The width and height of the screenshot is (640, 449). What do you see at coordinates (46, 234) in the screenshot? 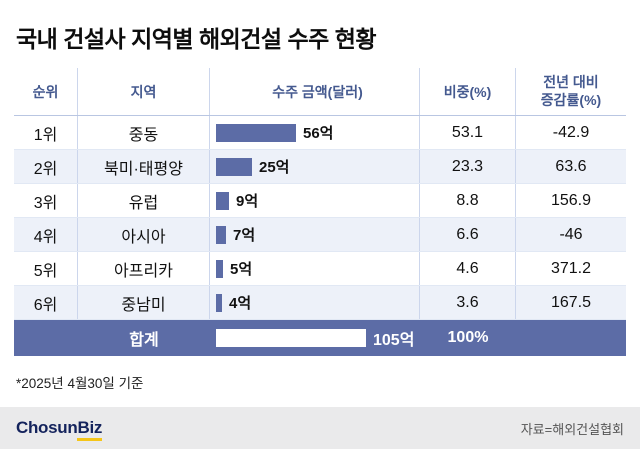
I see `rank-cell: 4위` at bounding box center [46, 234].